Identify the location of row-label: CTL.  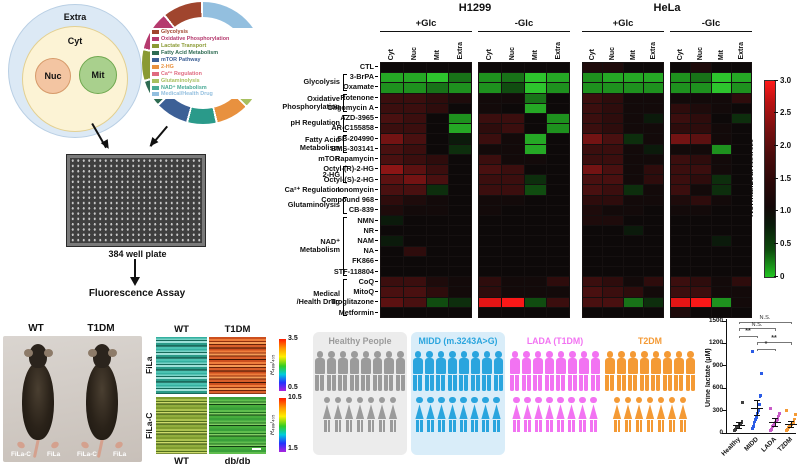
(328, 67).